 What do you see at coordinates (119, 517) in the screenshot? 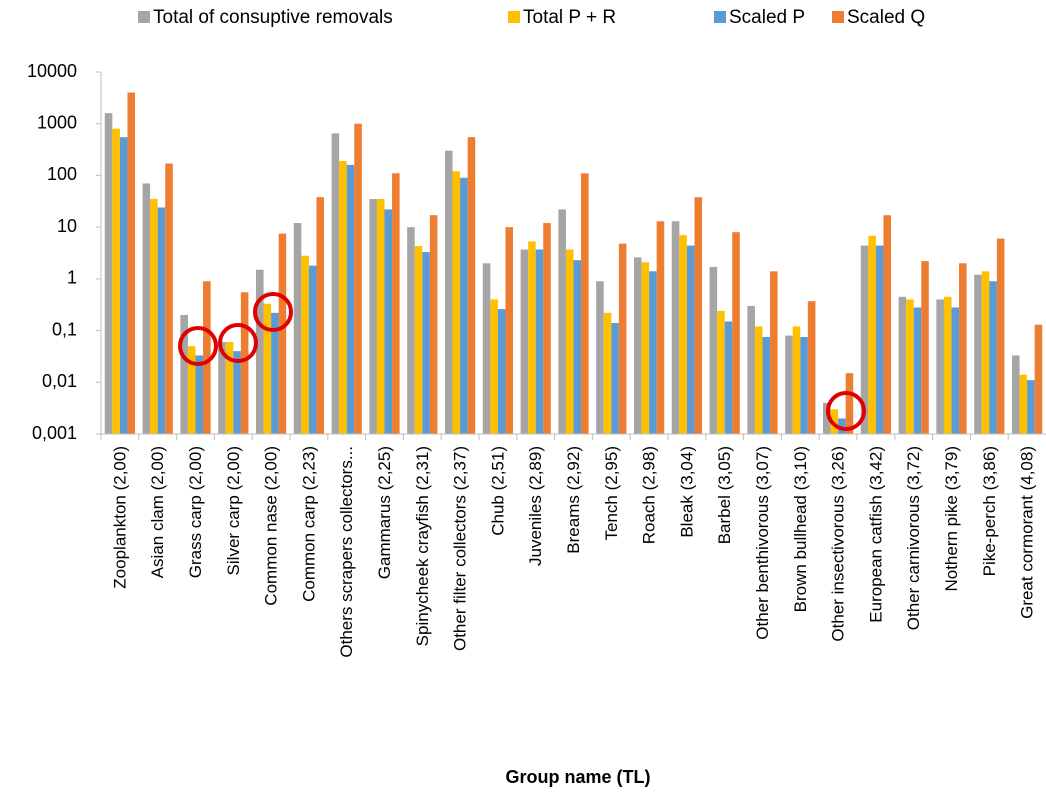
I see `x-tick-label: Zooplankton (2,00)` at bounding box center [119, 517].